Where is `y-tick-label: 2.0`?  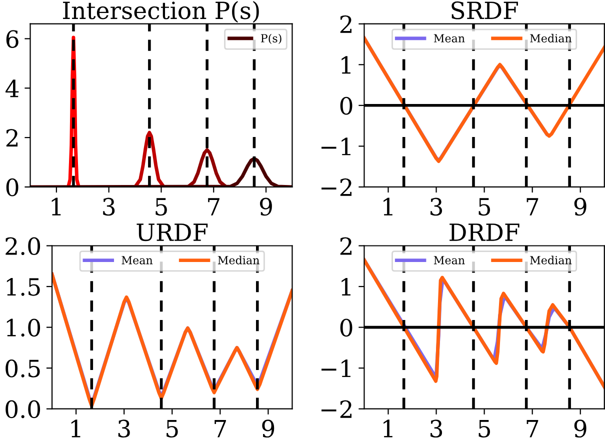 y-tick-label: 2.0 is located at coordinates (23, 246).